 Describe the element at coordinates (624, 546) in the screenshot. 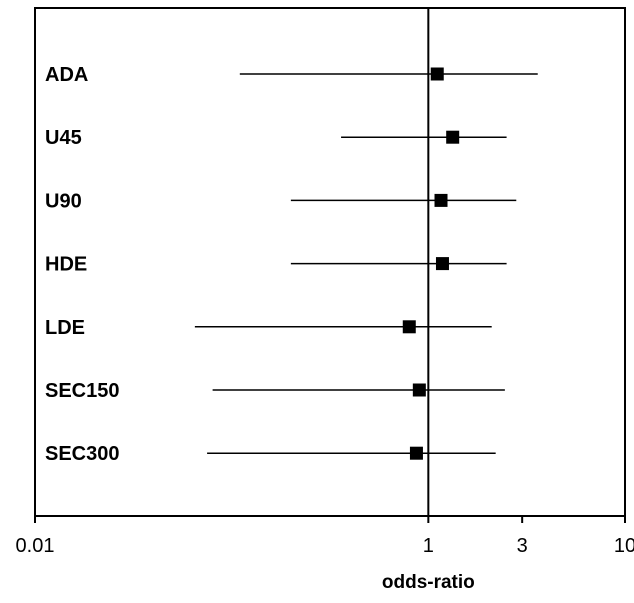

I see `x-tick-label: 10` at that location.